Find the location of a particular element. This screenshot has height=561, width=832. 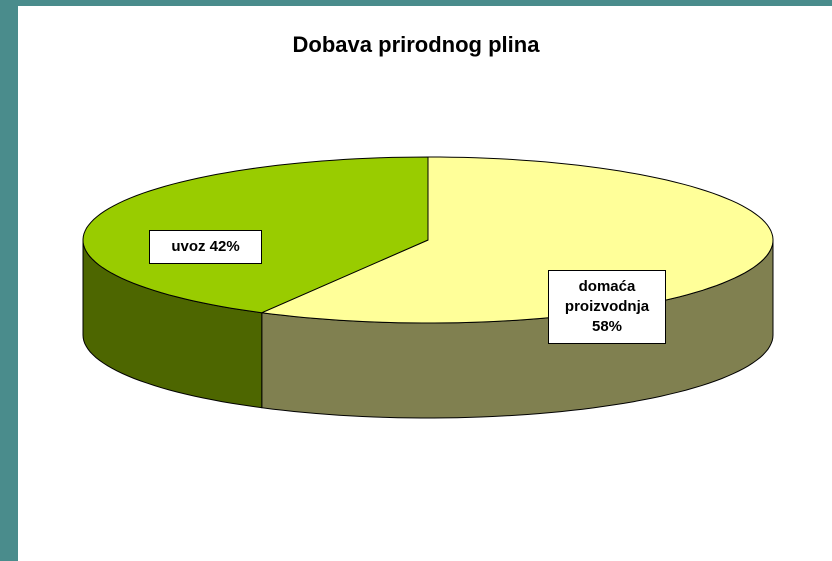

category-label: uvoz is located at coordinates (188, 246).